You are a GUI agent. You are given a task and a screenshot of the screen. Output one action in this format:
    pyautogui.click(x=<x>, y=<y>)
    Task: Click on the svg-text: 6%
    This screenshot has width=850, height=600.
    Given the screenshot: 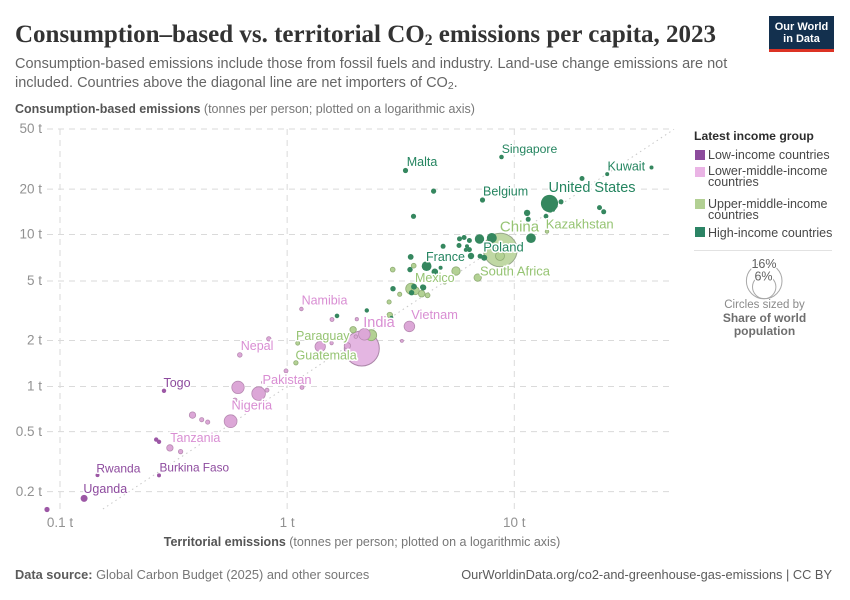 What is the action you would take?
    pyautogui.click(x=763, y=277)
    